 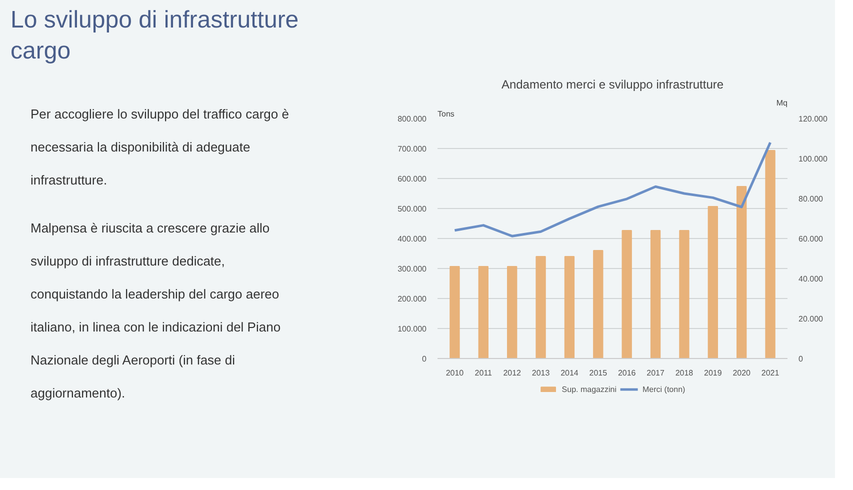 What do you see at coordinates (413, 269) in the screenshot?
I see `y-tick-label: 300.000` at bounding box center [413, 269].